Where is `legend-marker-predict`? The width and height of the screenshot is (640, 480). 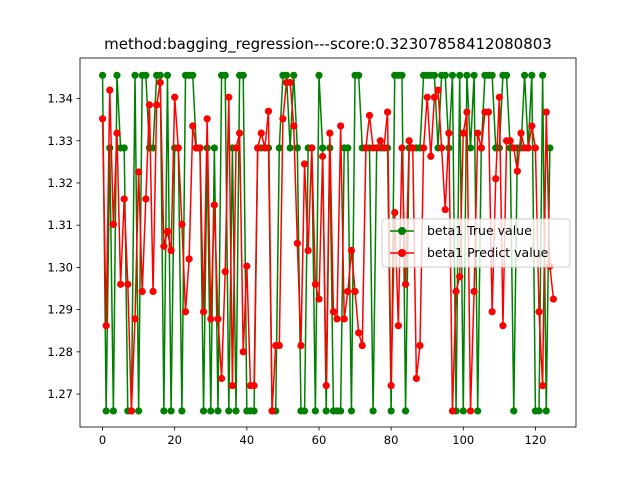
legend-marker-predict is located at coordinates (402, 253).